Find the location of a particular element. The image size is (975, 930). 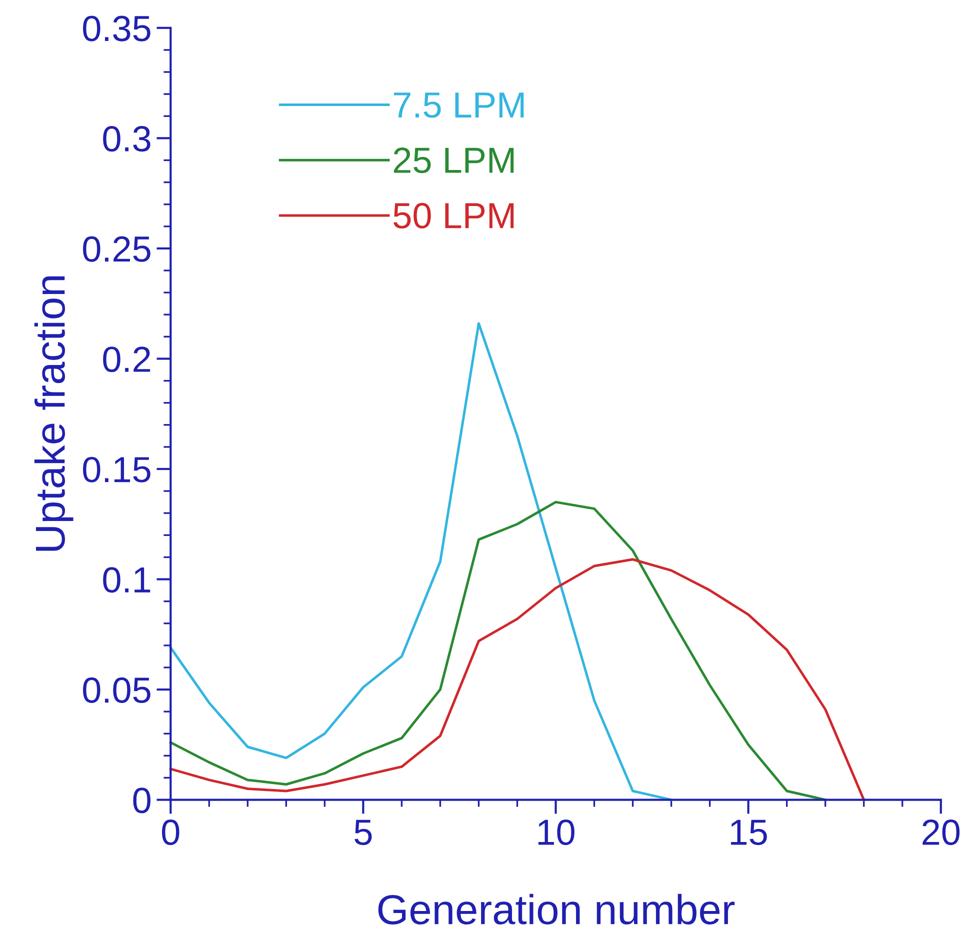

x-tick-label: 5 is located at coordinates (363, 833).